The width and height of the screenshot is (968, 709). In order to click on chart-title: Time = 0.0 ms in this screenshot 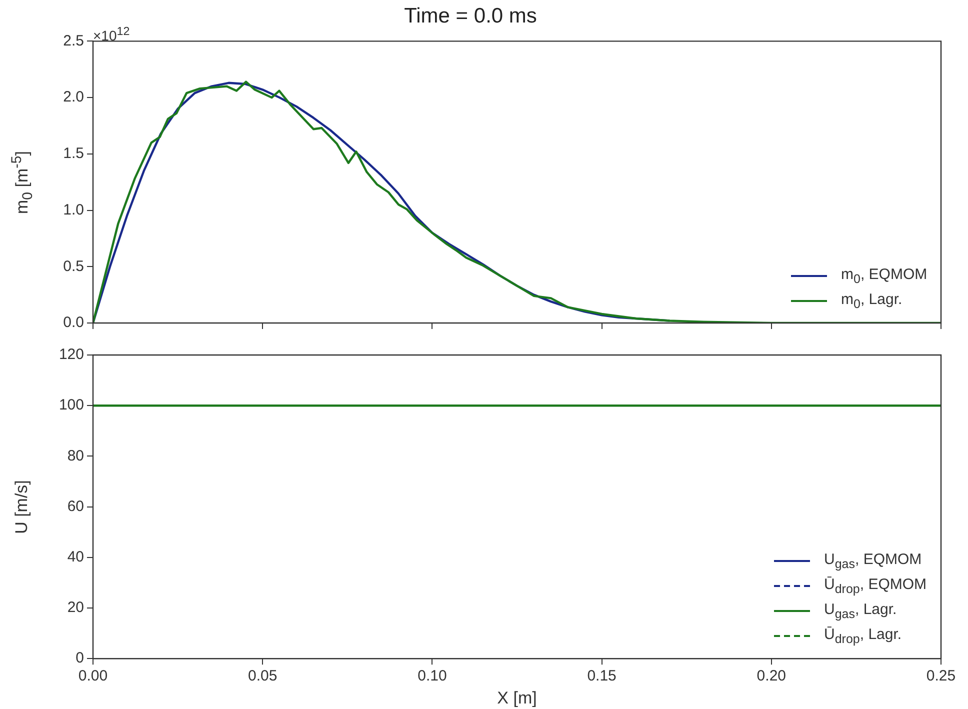, I will do `click(470, 16)`.